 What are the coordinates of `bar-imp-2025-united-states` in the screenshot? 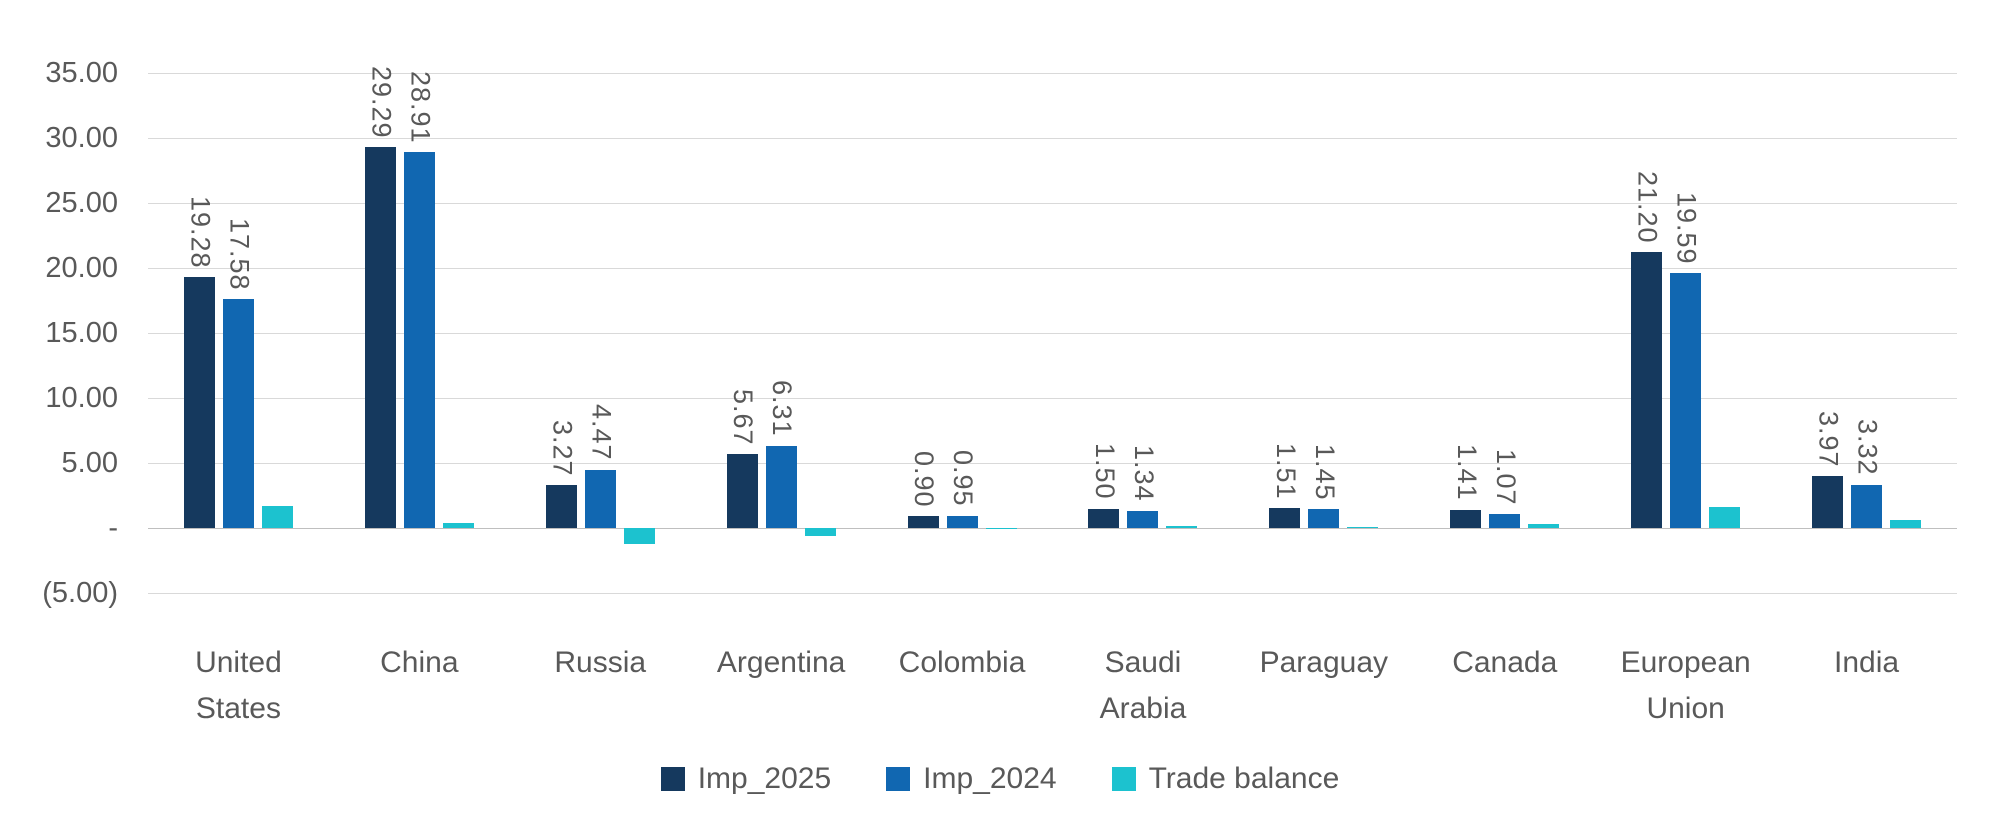 It's located at (199, 402).